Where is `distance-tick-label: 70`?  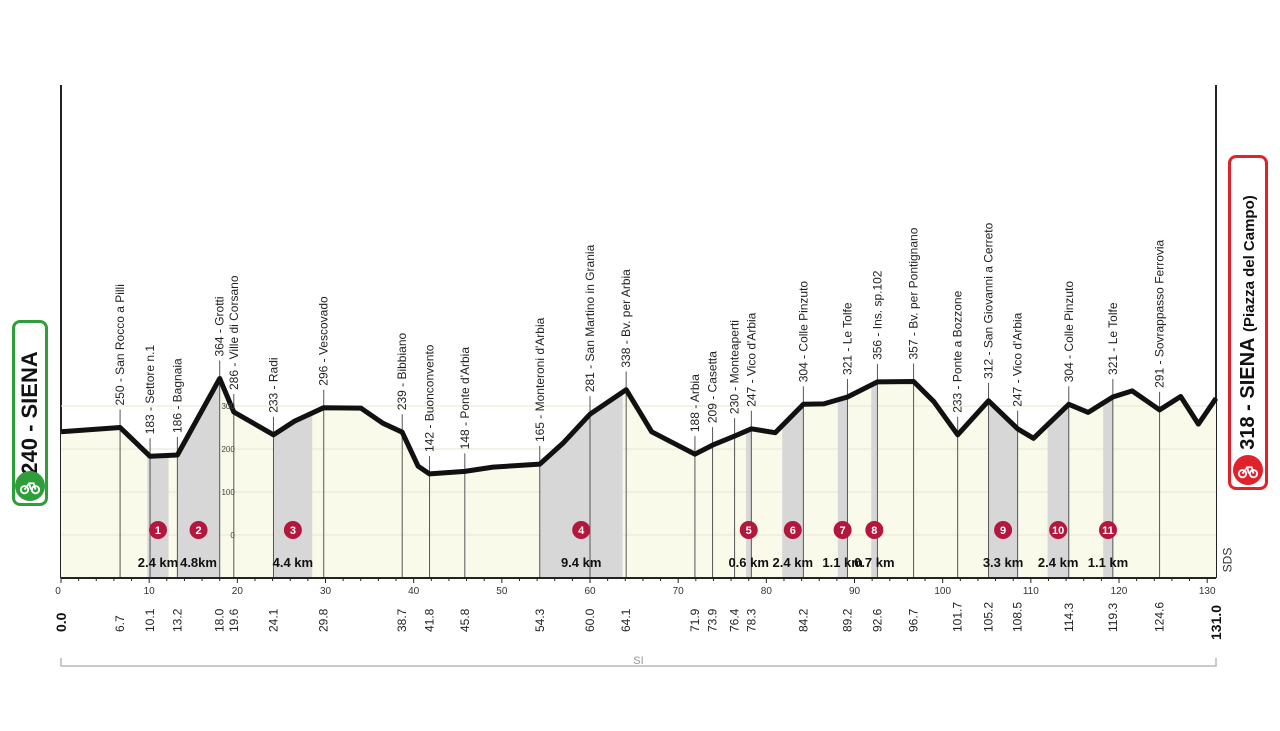
distance-tick-label: 70 is located at coordinates (679, 591).